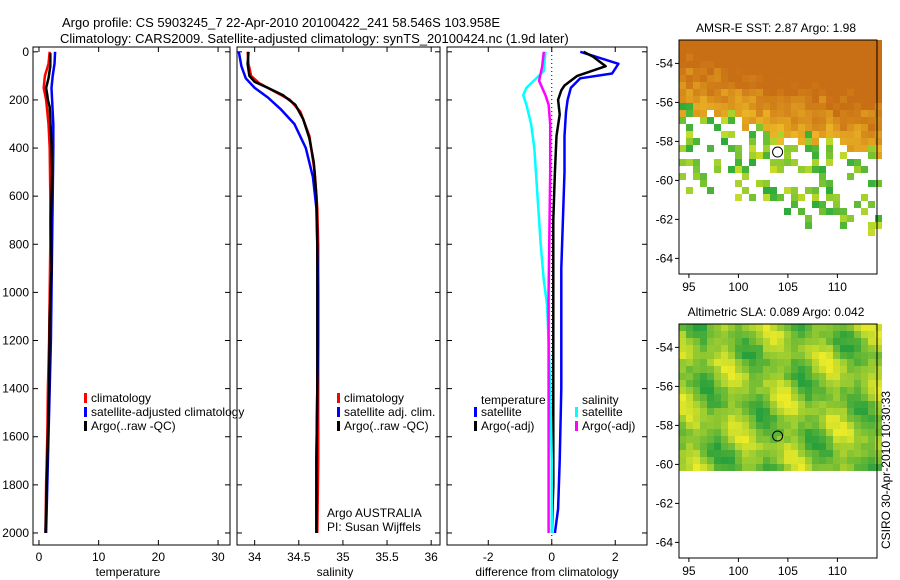 The image size is (900, 580). I want to click on x-tick-label: 95, so click(689, 571).